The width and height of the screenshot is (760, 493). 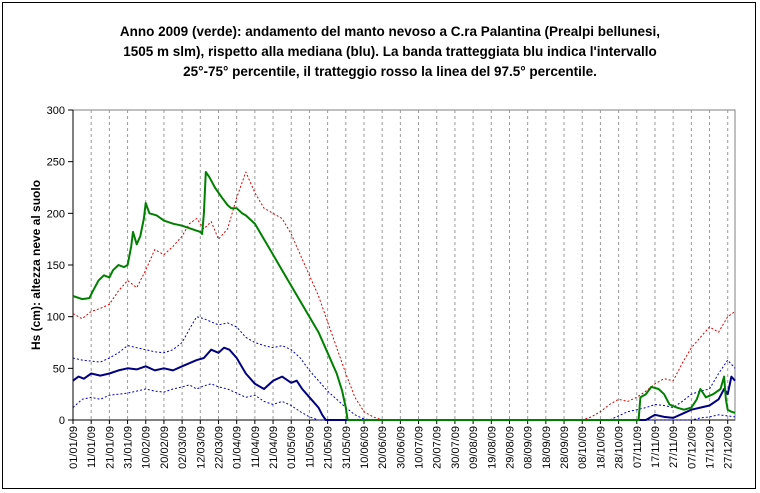 I want to click on y-tick-label: 100, so click(x=56, y=318).